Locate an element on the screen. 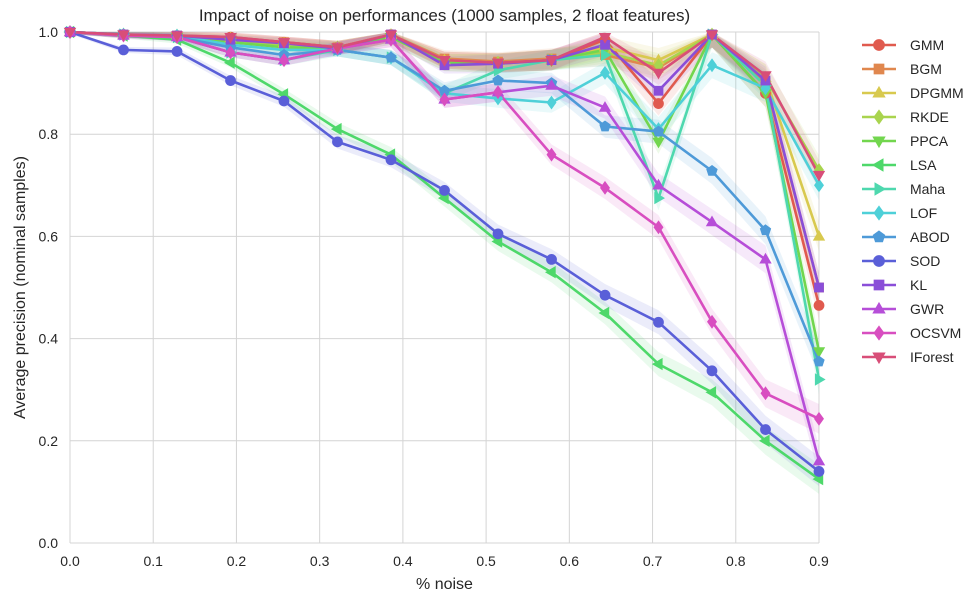  legend-item-abod: ABOD is located at coordinates (906, 237).